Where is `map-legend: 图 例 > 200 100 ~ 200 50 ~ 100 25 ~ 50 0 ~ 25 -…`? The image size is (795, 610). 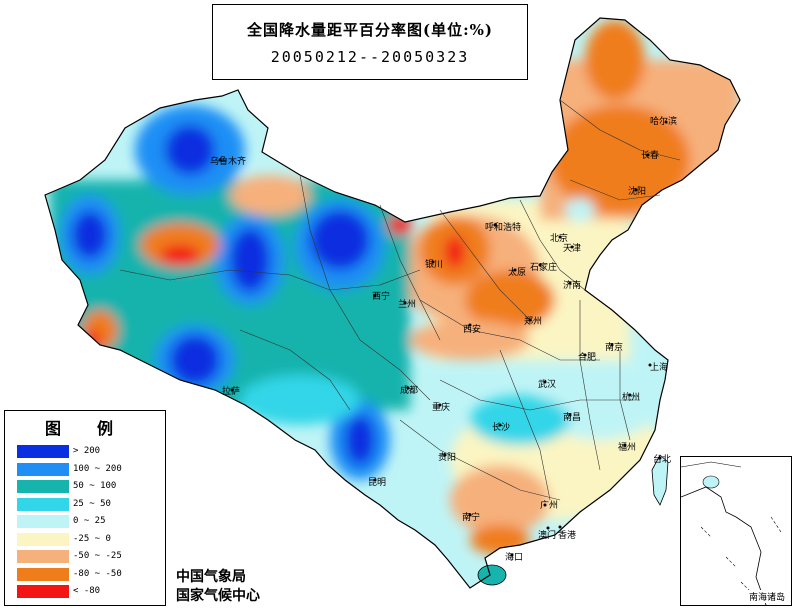
map-legend: 图 例 > 200 100 ~ 200 50 ~ 100 25 ~ 50 0 ~ 25 -… is located at coordinates (85, 508).